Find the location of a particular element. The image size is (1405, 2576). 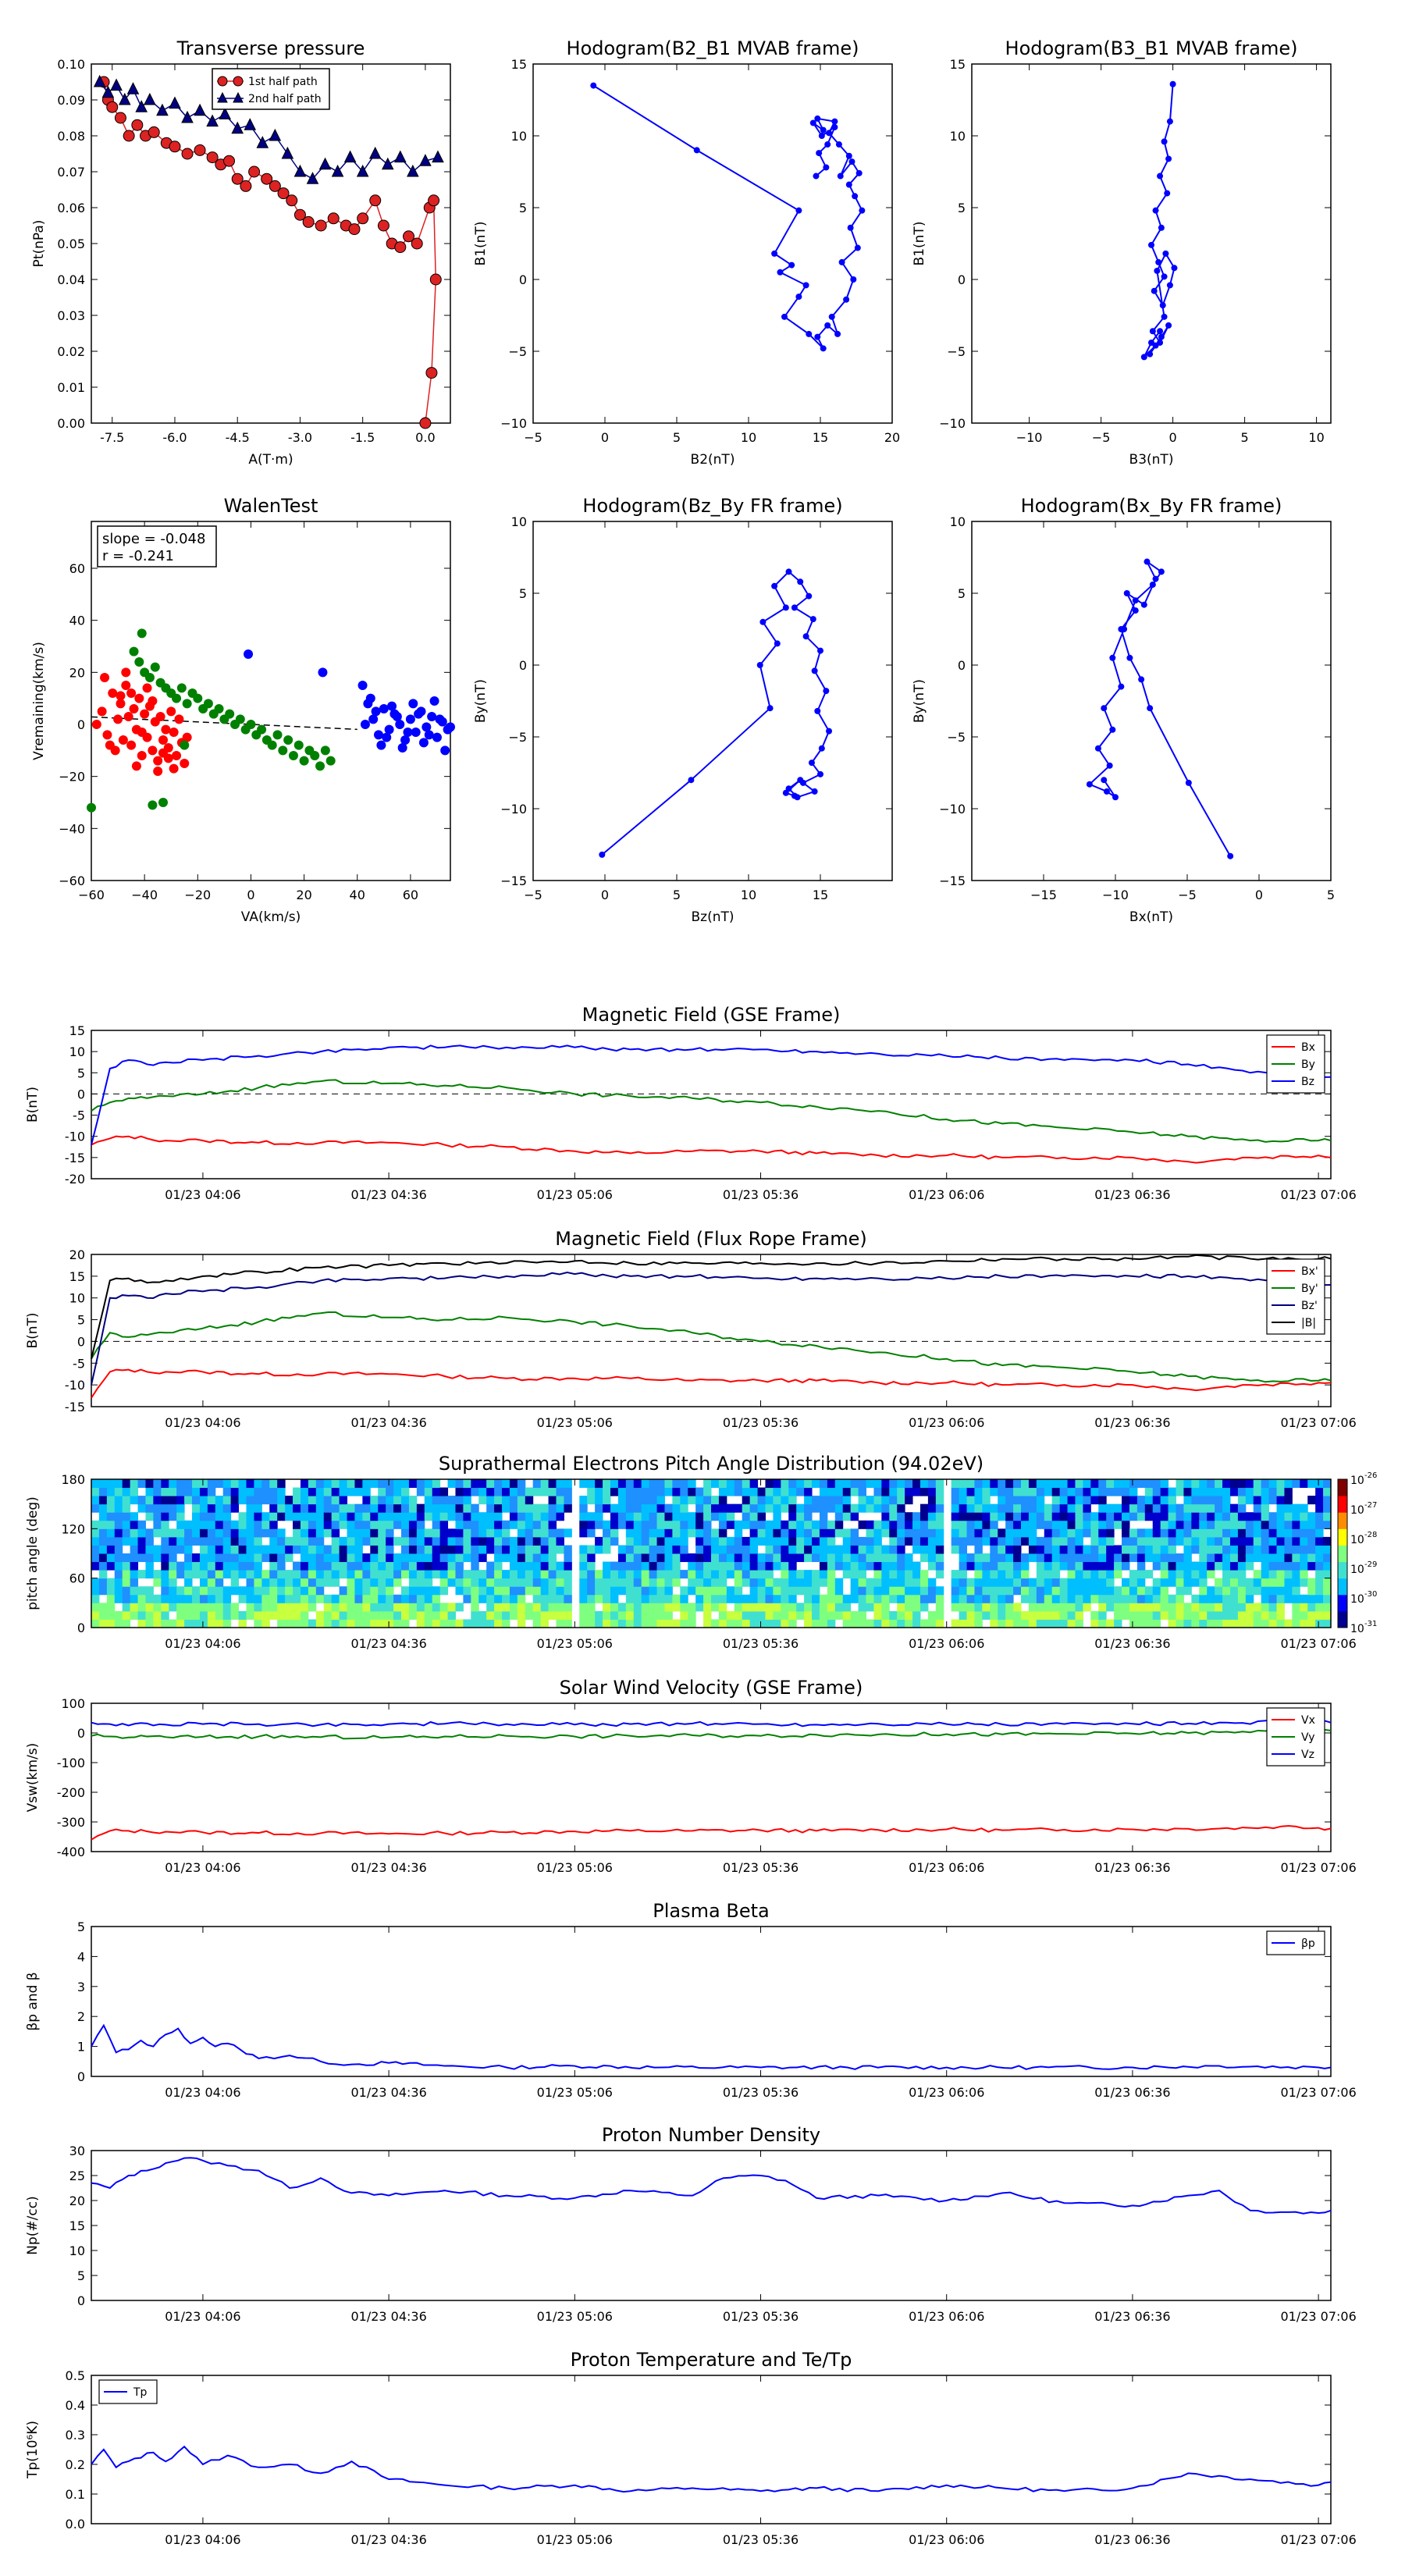

hodogram-b2-b1-ytick-label: −5 is located at coordinates (517, 351).